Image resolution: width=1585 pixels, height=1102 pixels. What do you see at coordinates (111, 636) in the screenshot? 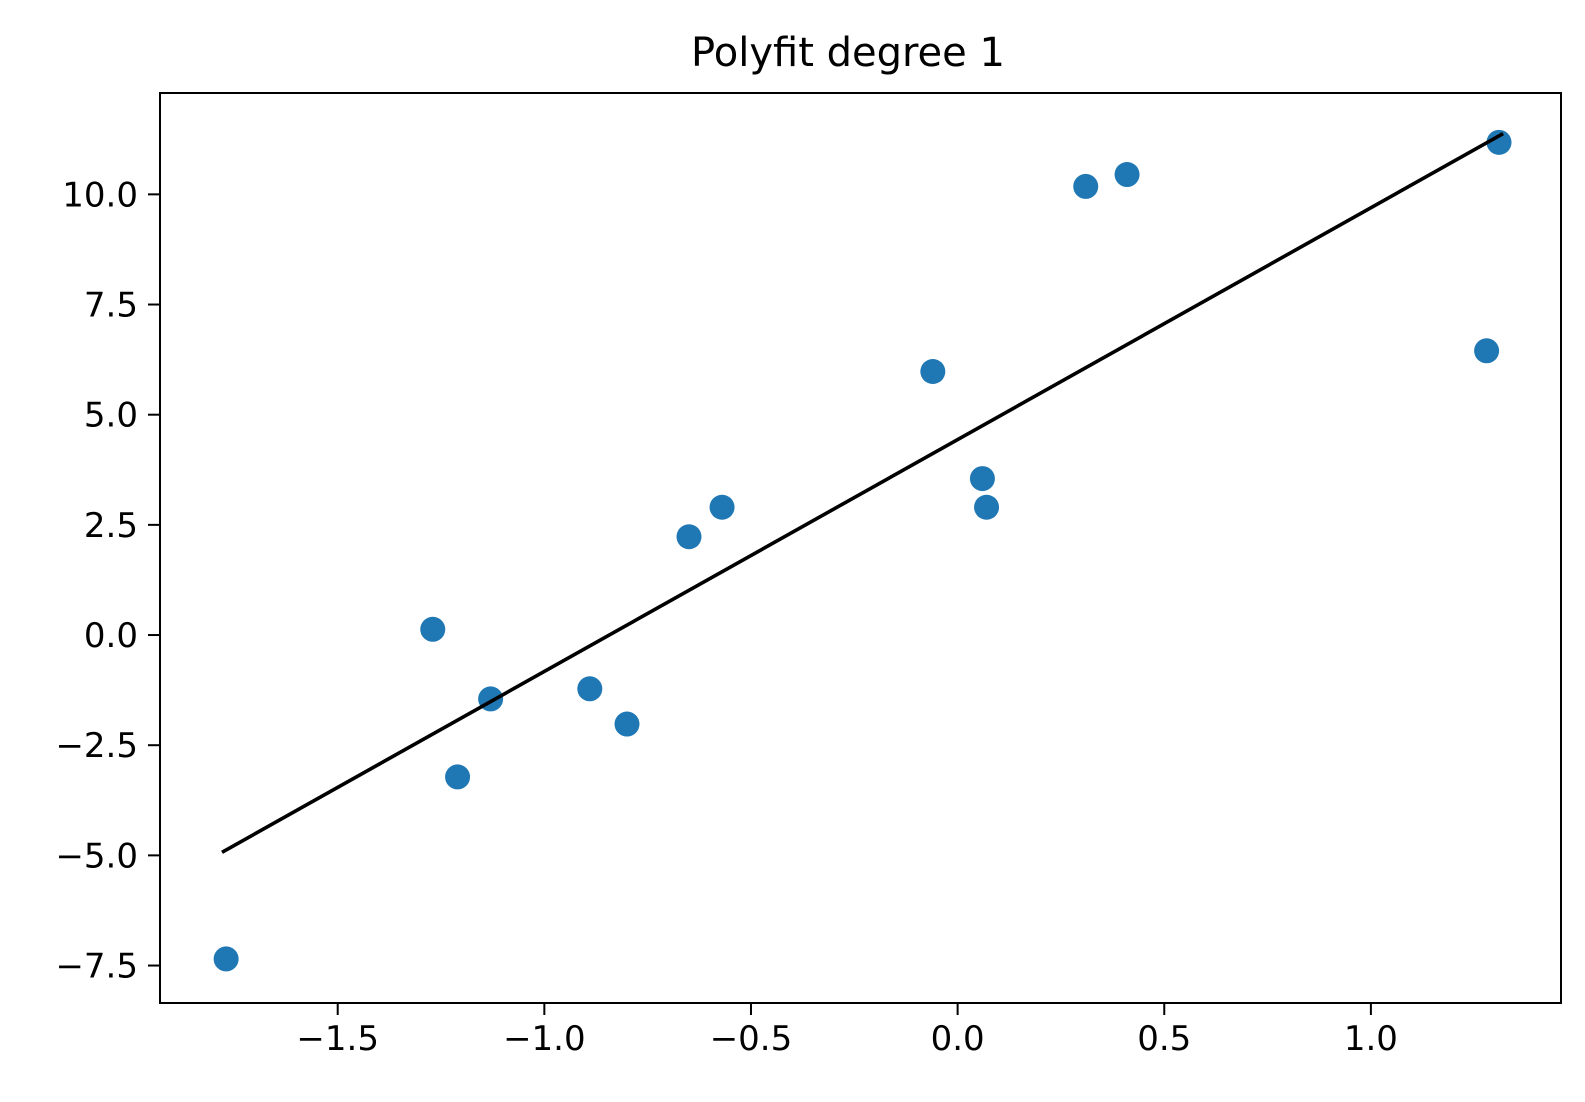
I see `y-tick-label-3: 0.0` at bounding box center [111, 636].